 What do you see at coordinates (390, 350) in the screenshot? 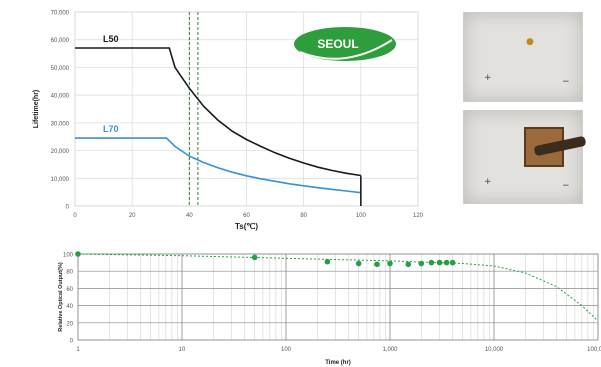
I see `x-tick-label: 1,000` at bounding box center [390, 350].